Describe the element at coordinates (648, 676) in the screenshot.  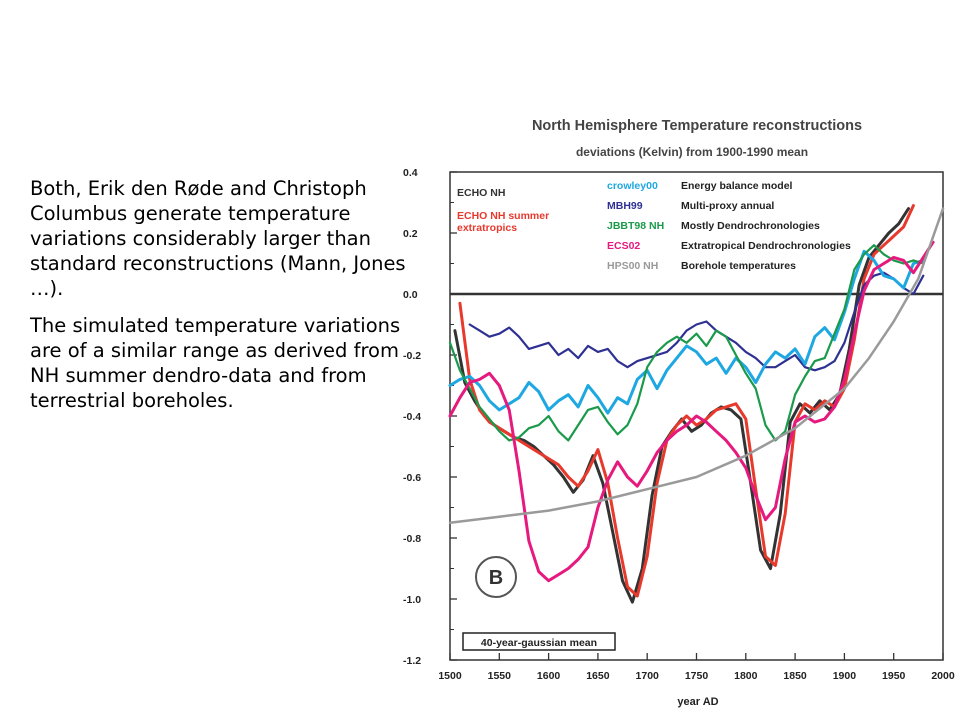
I see `x-tick-label: 1700` at that location.